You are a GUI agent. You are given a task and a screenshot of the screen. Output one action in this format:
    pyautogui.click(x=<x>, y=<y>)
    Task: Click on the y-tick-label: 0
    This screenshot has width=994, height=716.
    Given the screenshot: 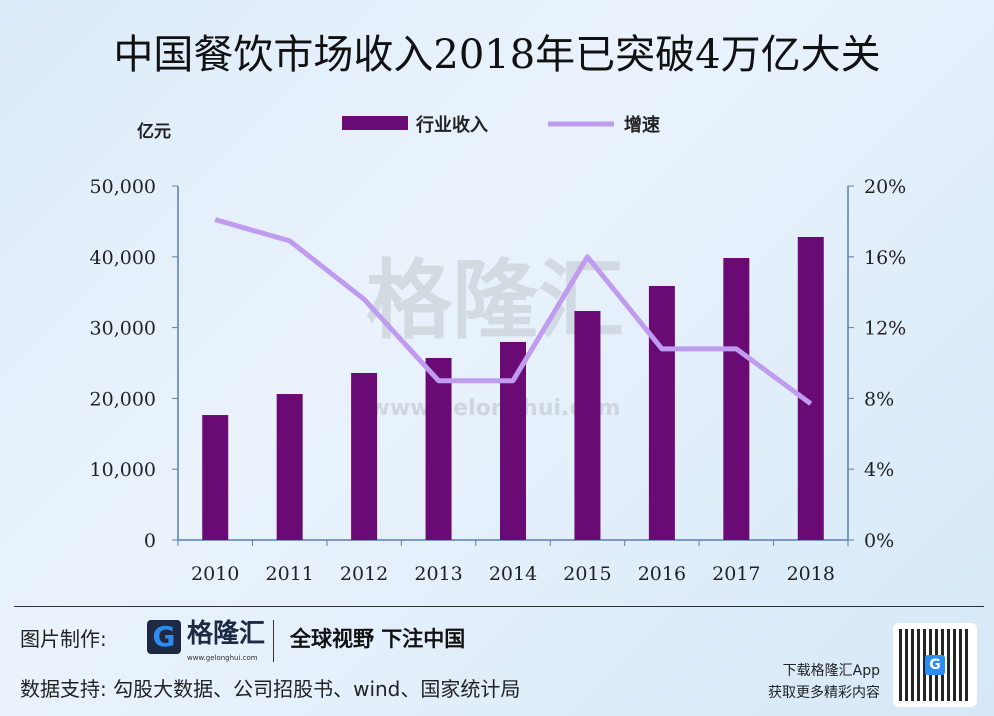 What is the action you would take?
    pyautogui.click(x=150, y=541)
    